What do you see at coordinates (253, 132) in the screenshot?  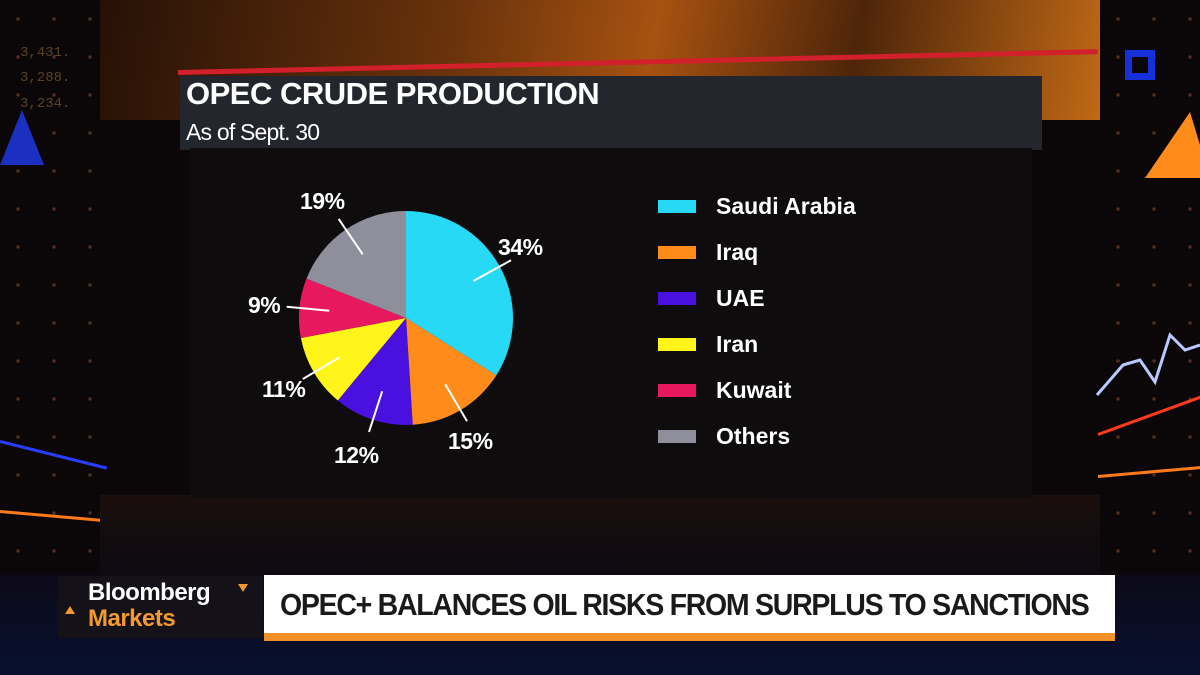 I see `chart-subtitle: As of Sept. 30` at bounding box center [253, 132].